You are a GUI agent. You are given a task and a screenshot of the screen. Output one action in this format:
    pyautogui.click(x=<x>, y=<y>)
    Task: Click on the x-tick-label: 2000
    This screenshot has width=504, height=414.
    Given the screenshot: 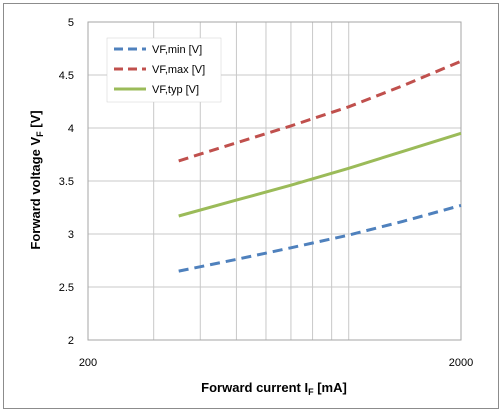 What is the action you would take?
    pyautogui.click(x=461, y=363)
    